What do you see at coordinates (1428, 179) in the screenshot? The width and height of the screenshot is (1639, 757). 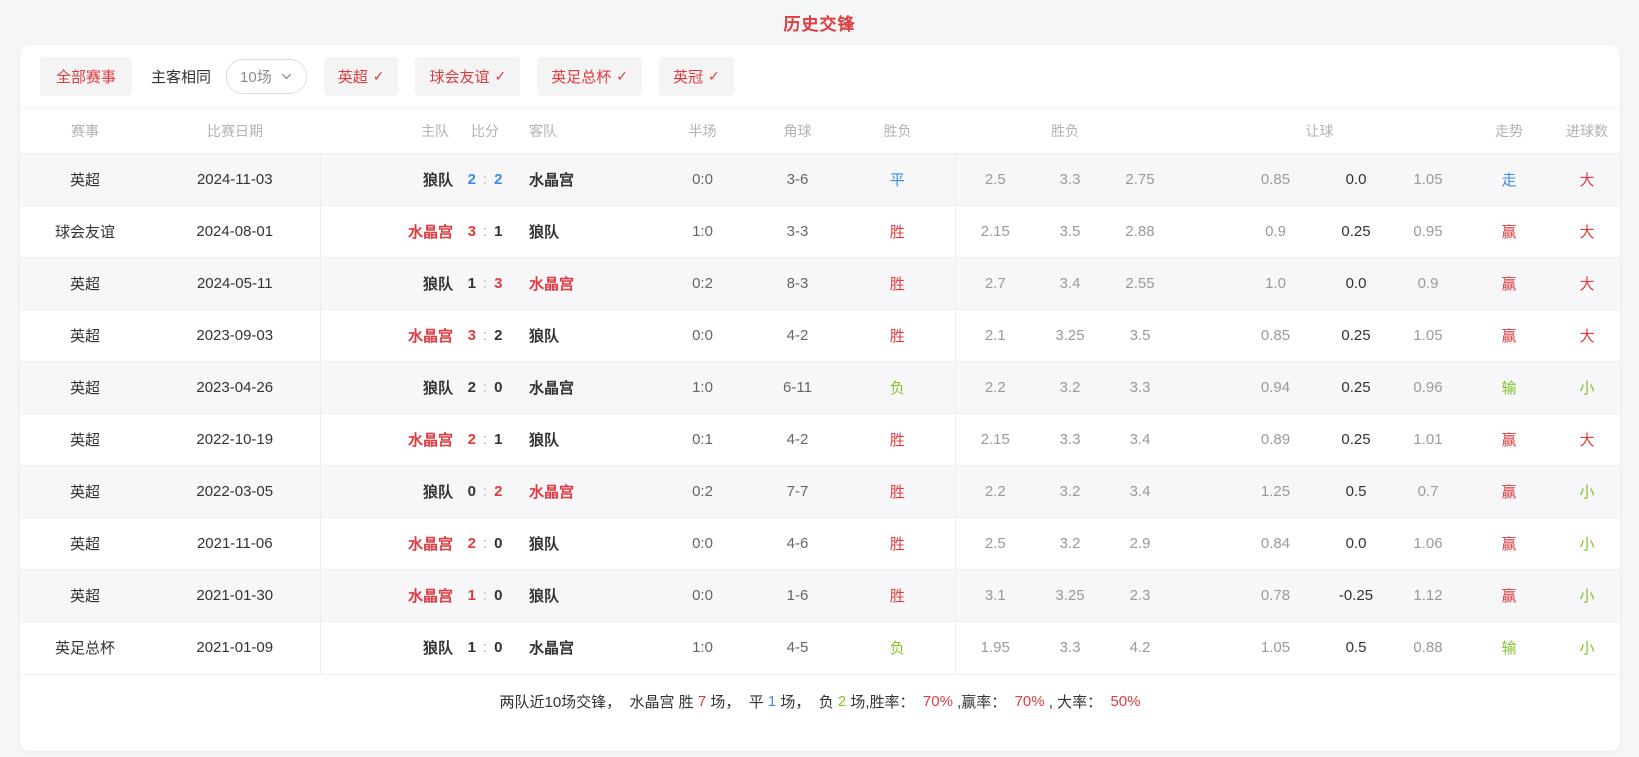 I see `handicap-away-cell: 1.05` at bounding box center [1428, 179].